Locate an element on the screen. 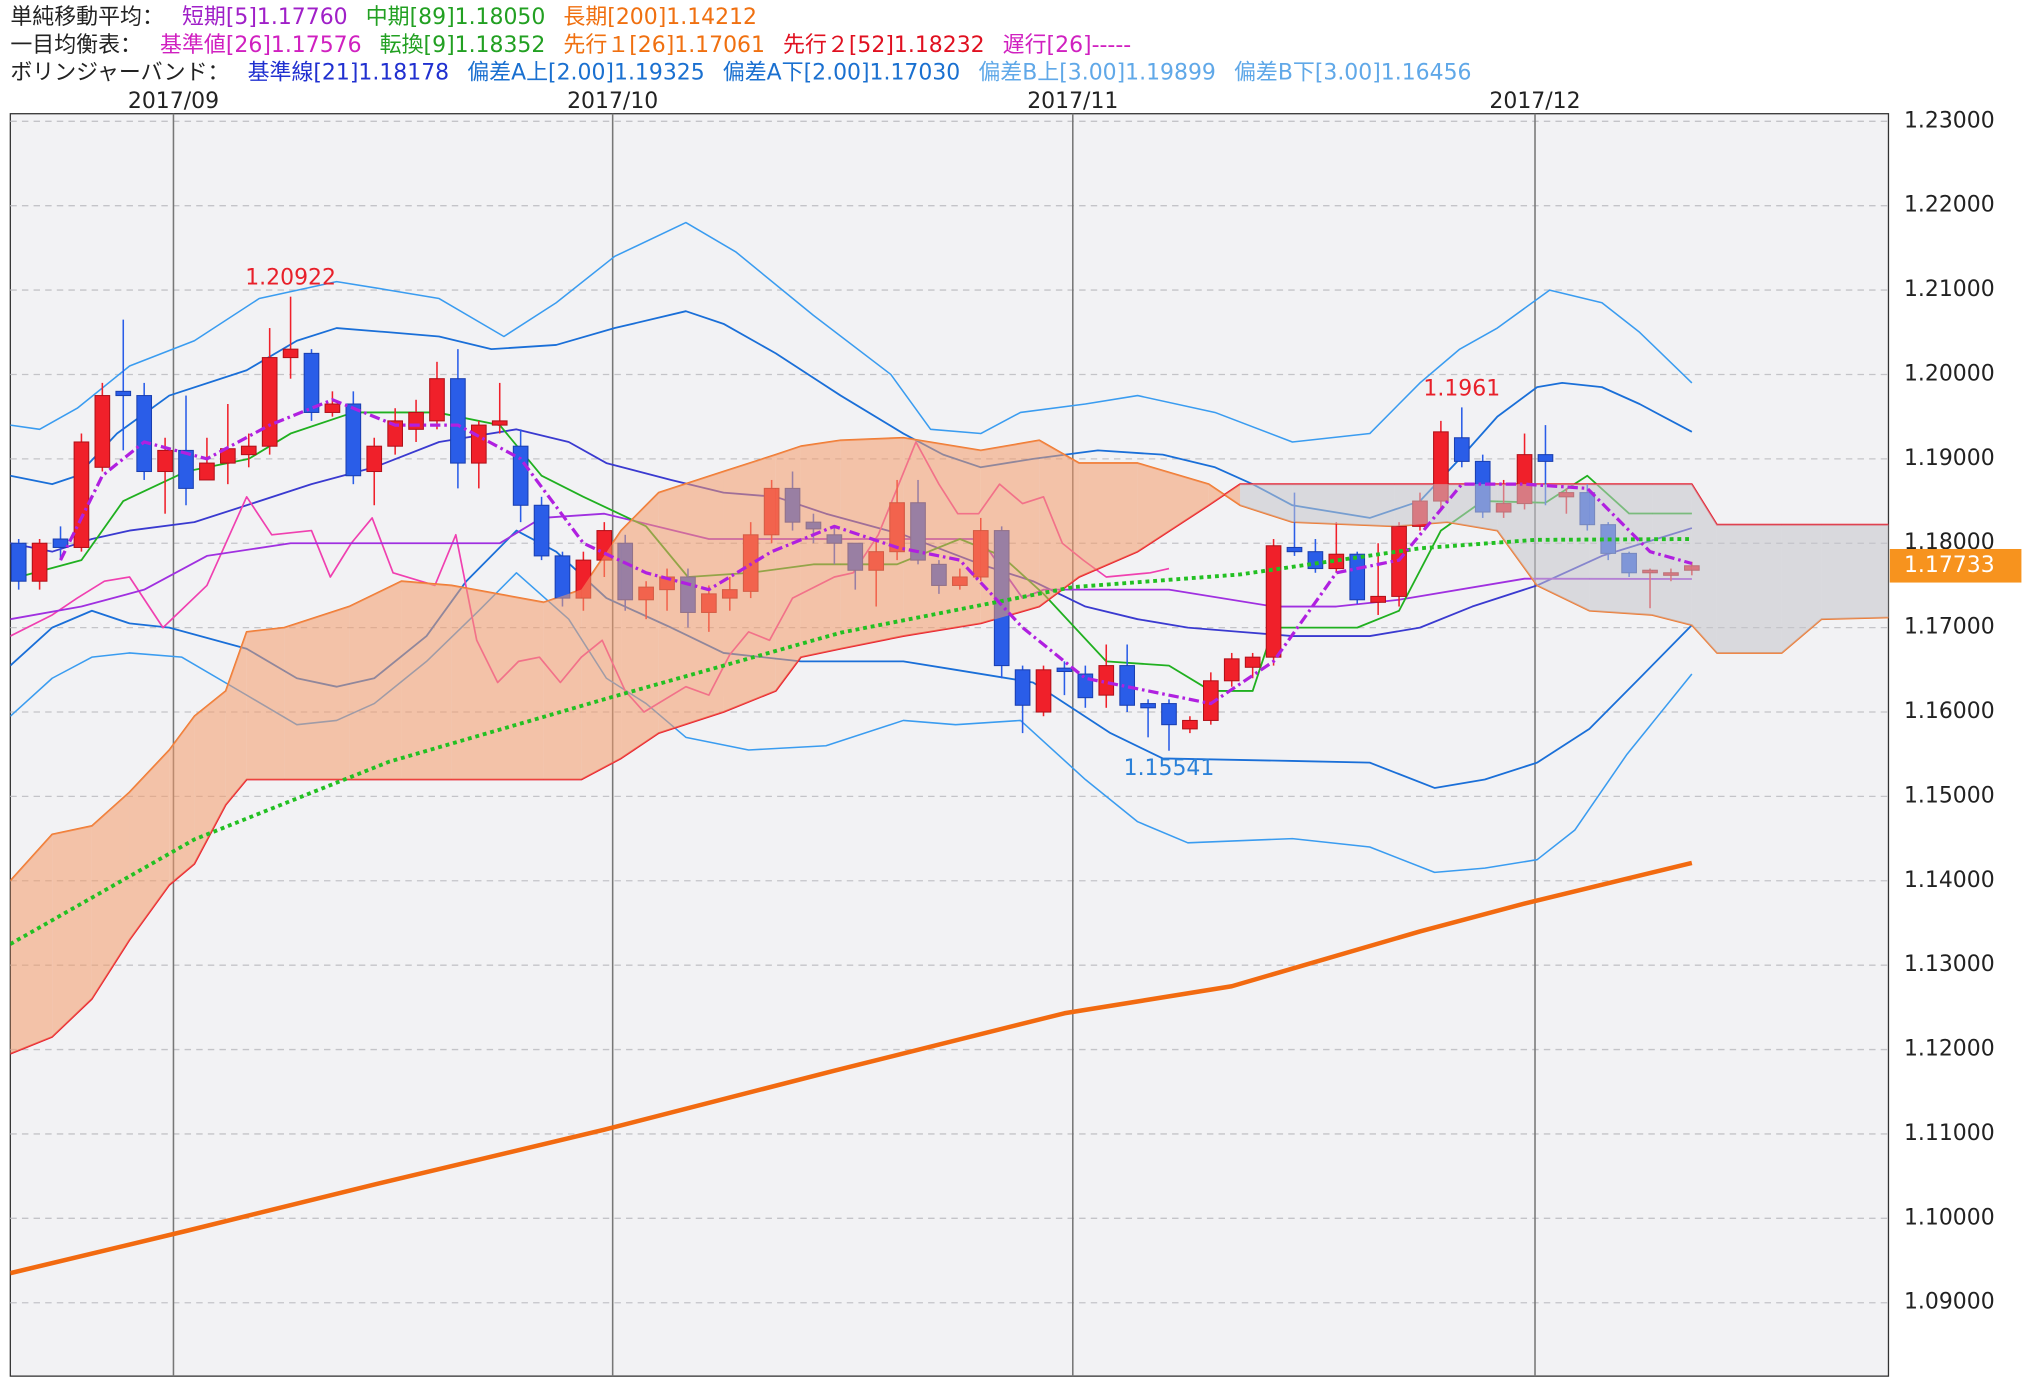  y-tick-label: 1.09000 is located at coordinates (1949, 1302).